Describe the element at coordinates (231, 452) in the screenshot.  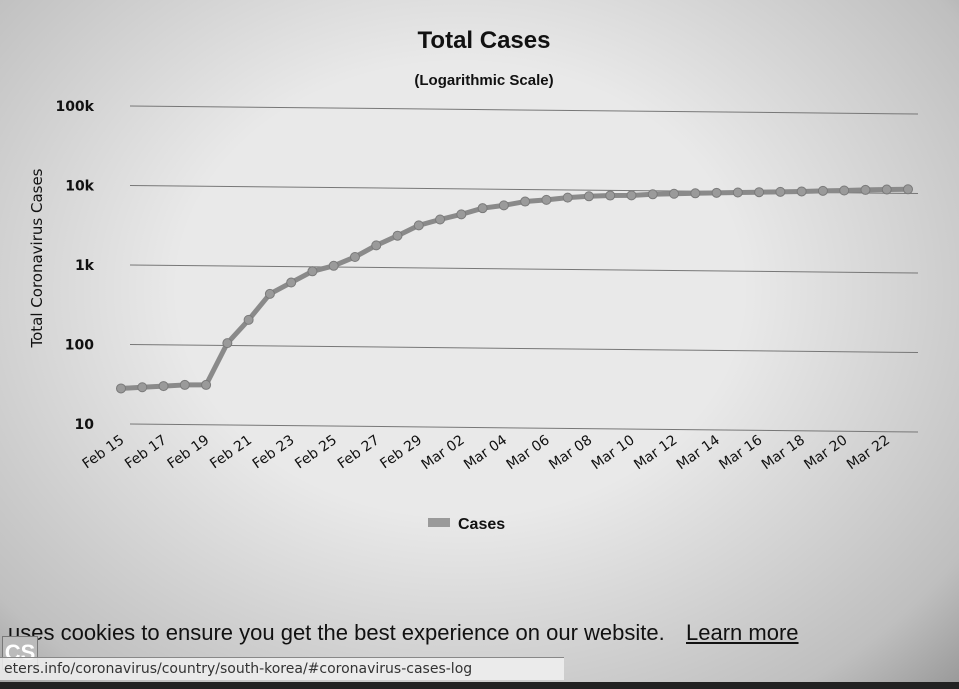
I see `x-tick-label: Feb 21` at that location.